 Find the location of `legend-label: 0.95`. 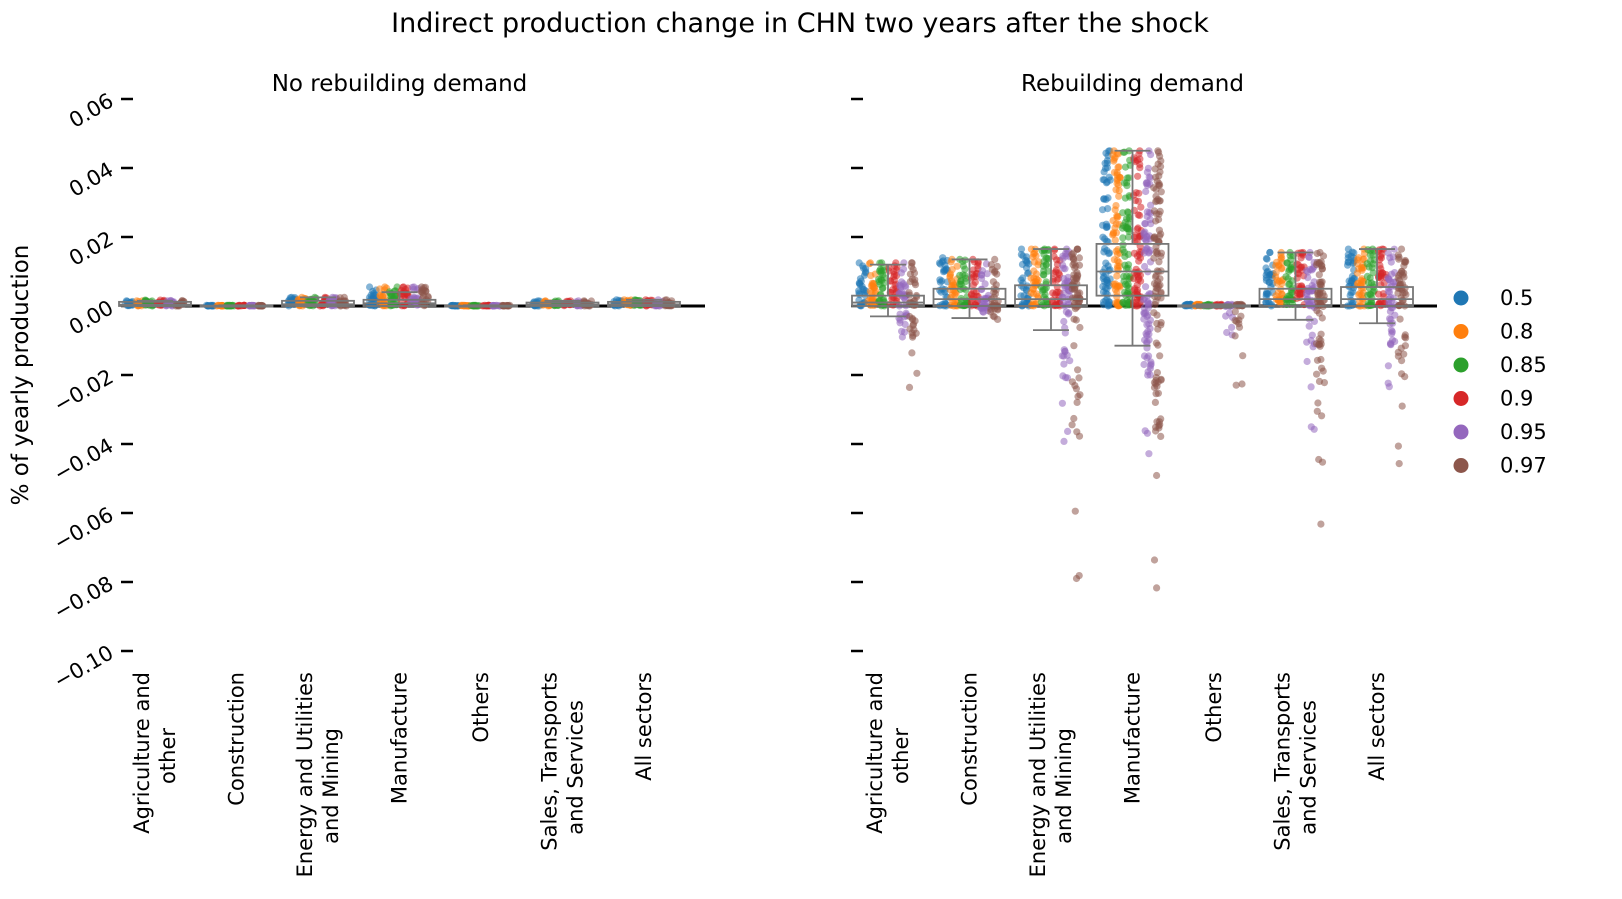

legend-label: 0.95 is located at coordinates (1523, 432).